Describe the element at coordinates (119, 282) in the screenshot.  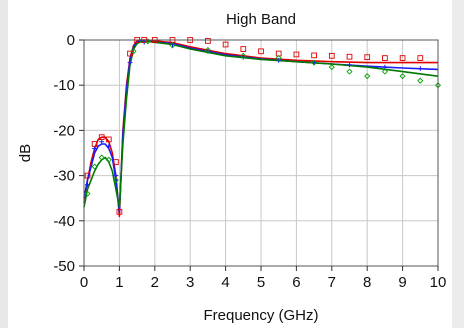
I see `x-tick-label-1: 1` at that location.